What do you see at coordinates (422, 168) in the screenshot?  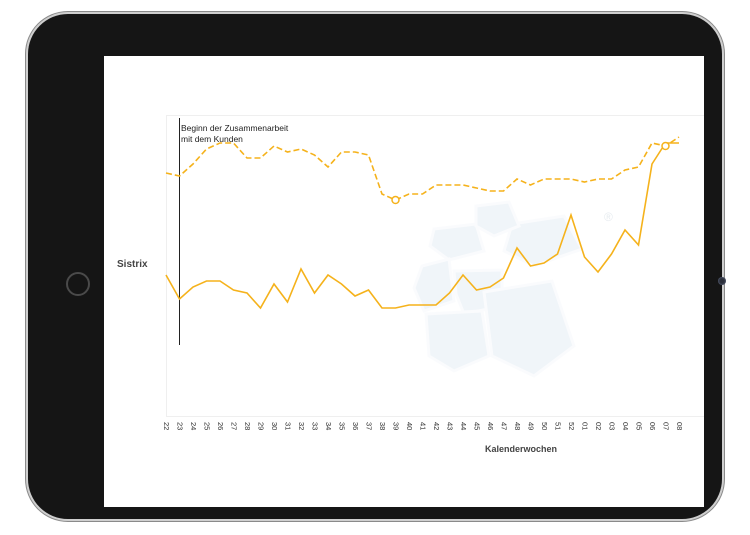 I see `series-line-dashed` at bounding box center [422, 168].